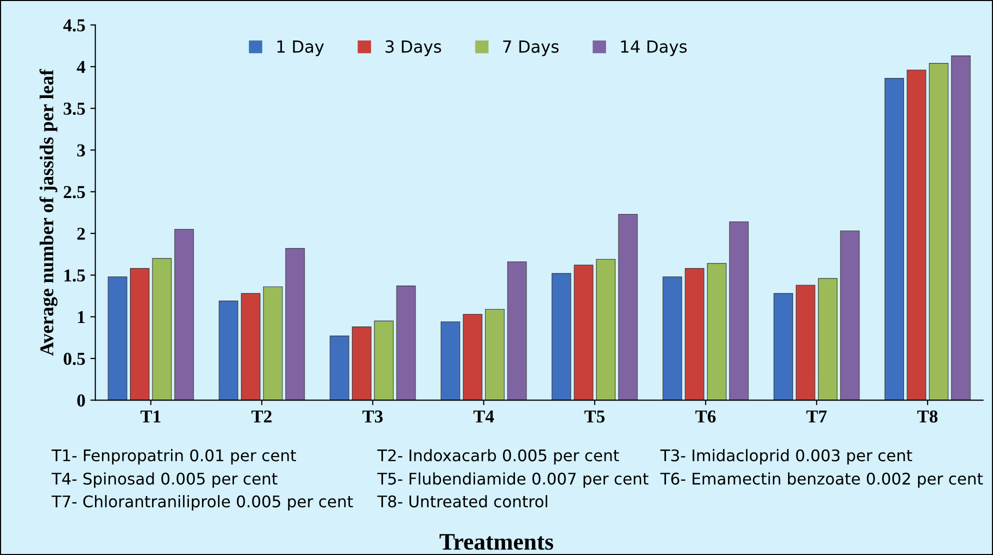  What do you see at coordinates (531, 48) in the screenshot?
I see `legend-label: 7 Days` at bounding box center [531, 48].